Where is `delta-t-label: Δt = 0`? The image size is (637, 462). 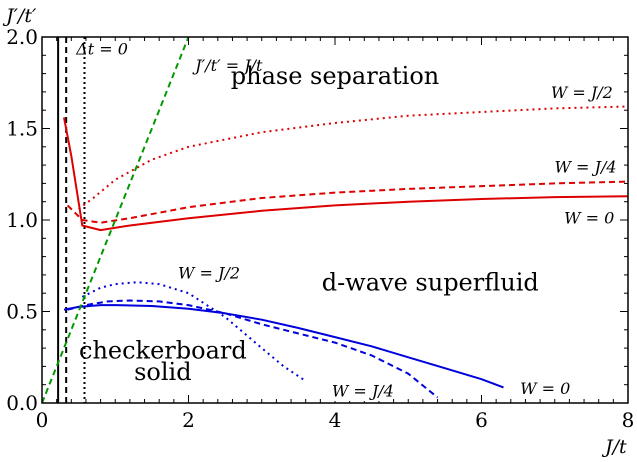 delta-t-label: Δt = 0 is located at coordinates (101, 48).